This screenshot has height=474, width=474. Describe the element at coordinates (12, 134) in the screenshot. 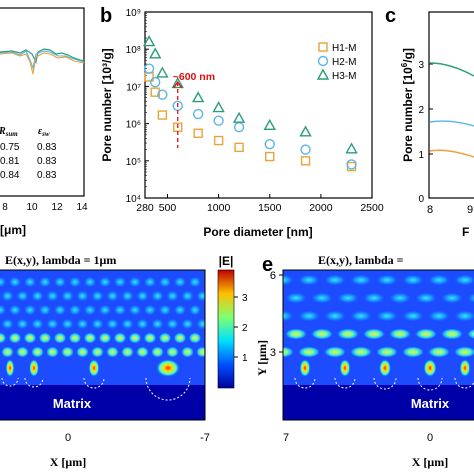

I see `table-header-r-sub: sum` at that location.